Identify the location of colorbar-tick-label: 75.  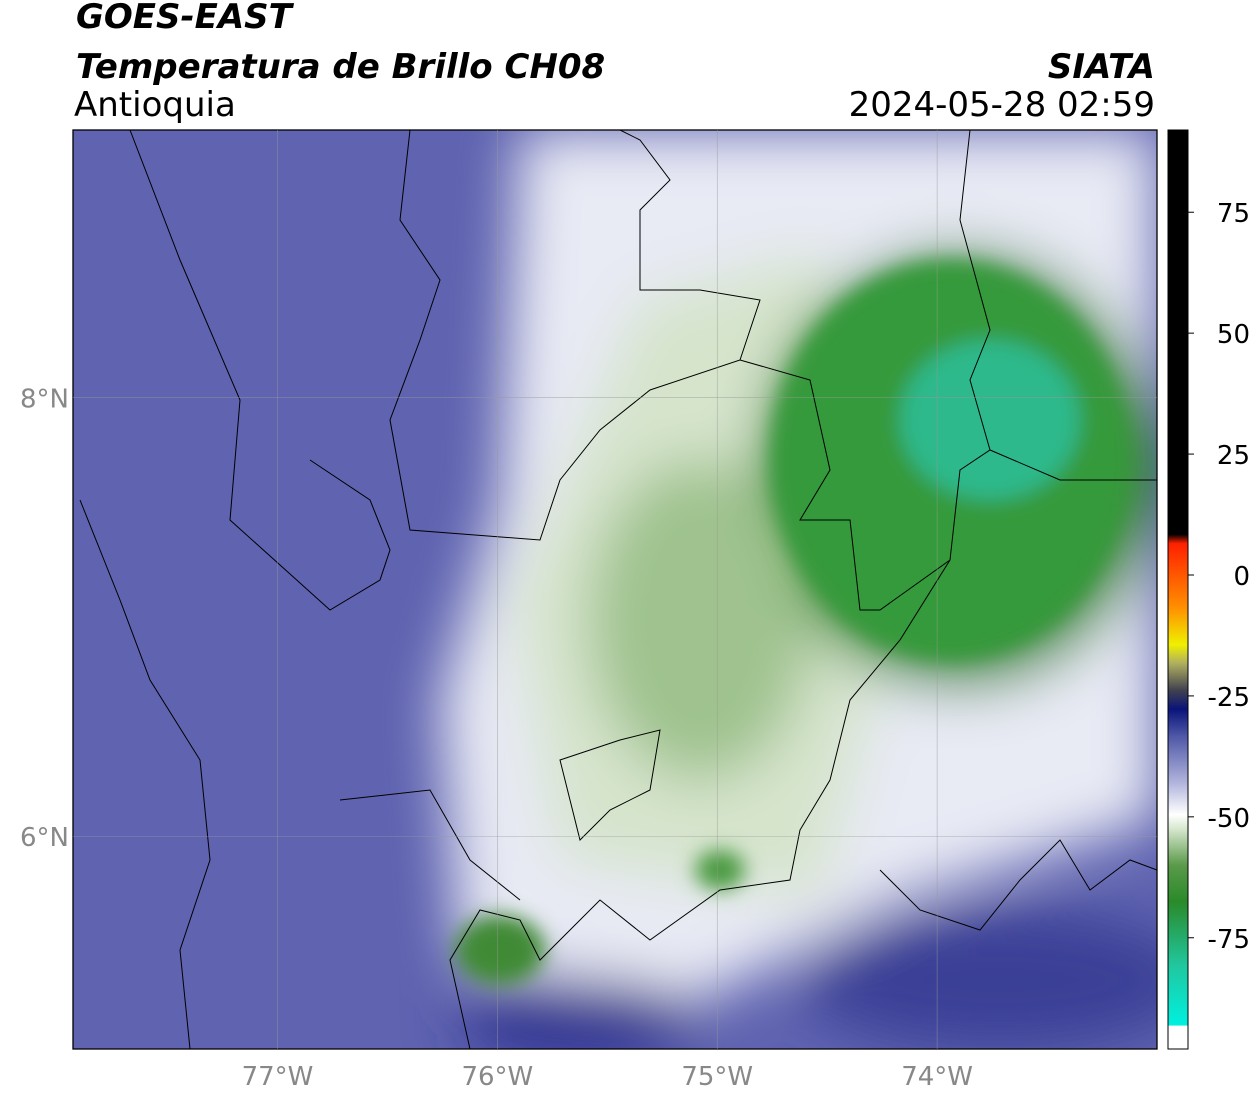
(1233, 214).